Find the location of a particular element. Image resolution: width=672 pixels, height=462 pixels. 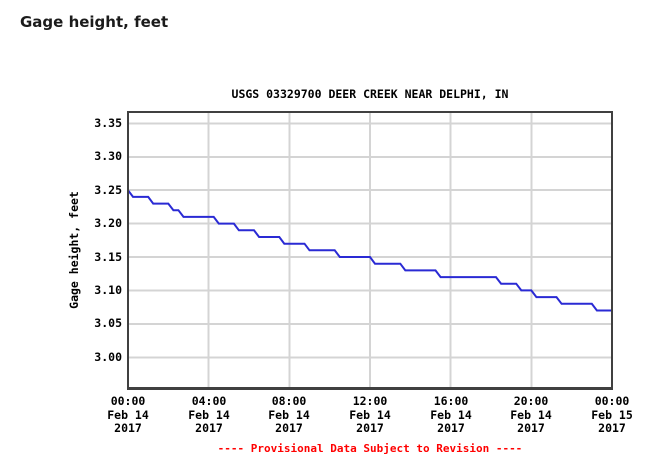

chart-title: USGS 03329700 DEER CREEK NEAR DELPHI, IN is located at coordinates (370, 94).